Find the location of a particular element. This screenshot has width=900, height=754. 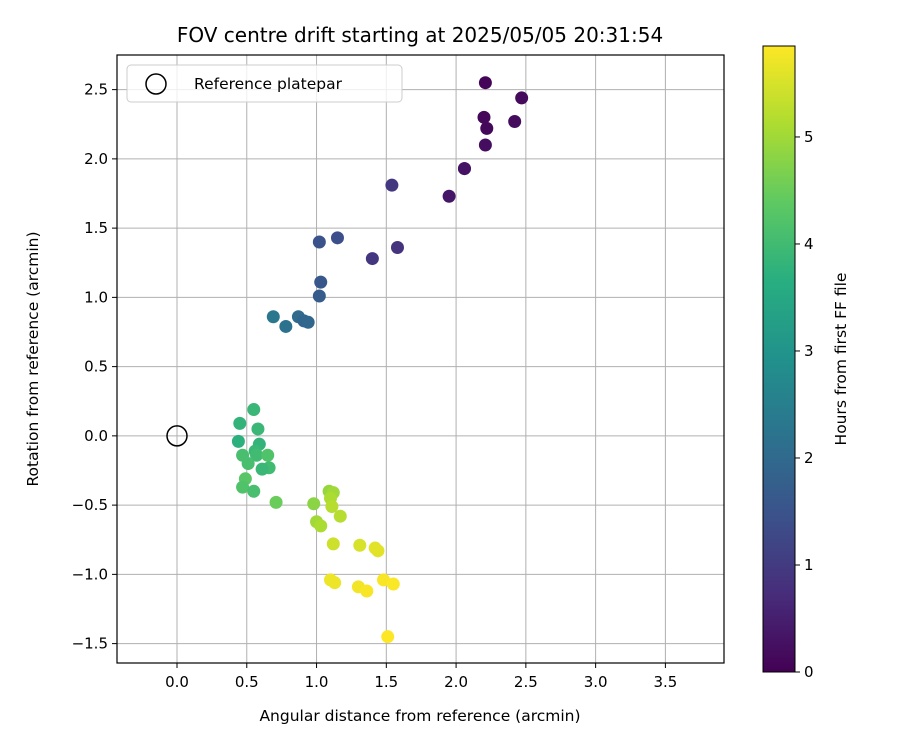

colorbar-tick-label: 5 is located at coordinates (809, 137).